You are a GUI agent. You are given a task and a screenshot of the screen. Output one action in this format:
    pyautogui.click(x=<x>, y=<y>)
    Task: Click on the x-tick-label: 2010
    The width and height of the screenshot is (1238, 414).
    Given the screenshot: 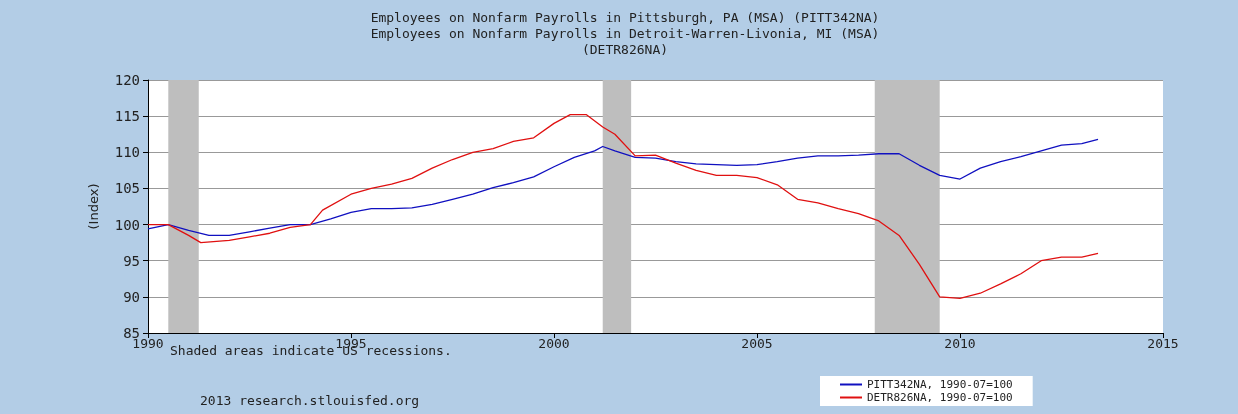 What is the action you would take?
    pyautogui.click(x=960, y=343)
    